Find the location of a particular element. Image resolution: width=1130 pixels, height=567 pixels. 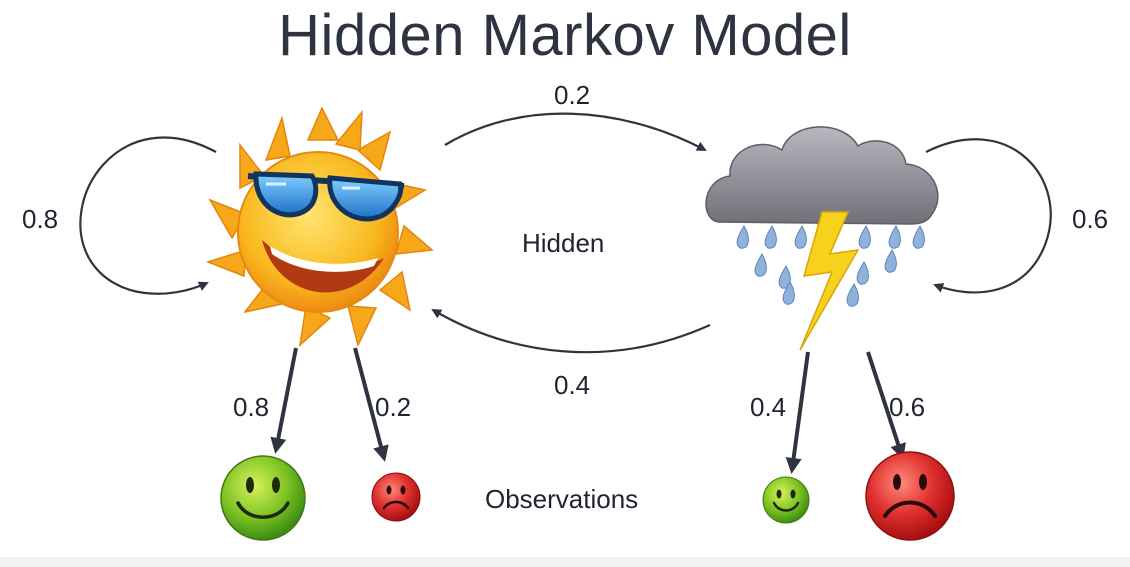

transition-label-sunny-to-rainy: 0.2 is located at coordinates (572, 95).